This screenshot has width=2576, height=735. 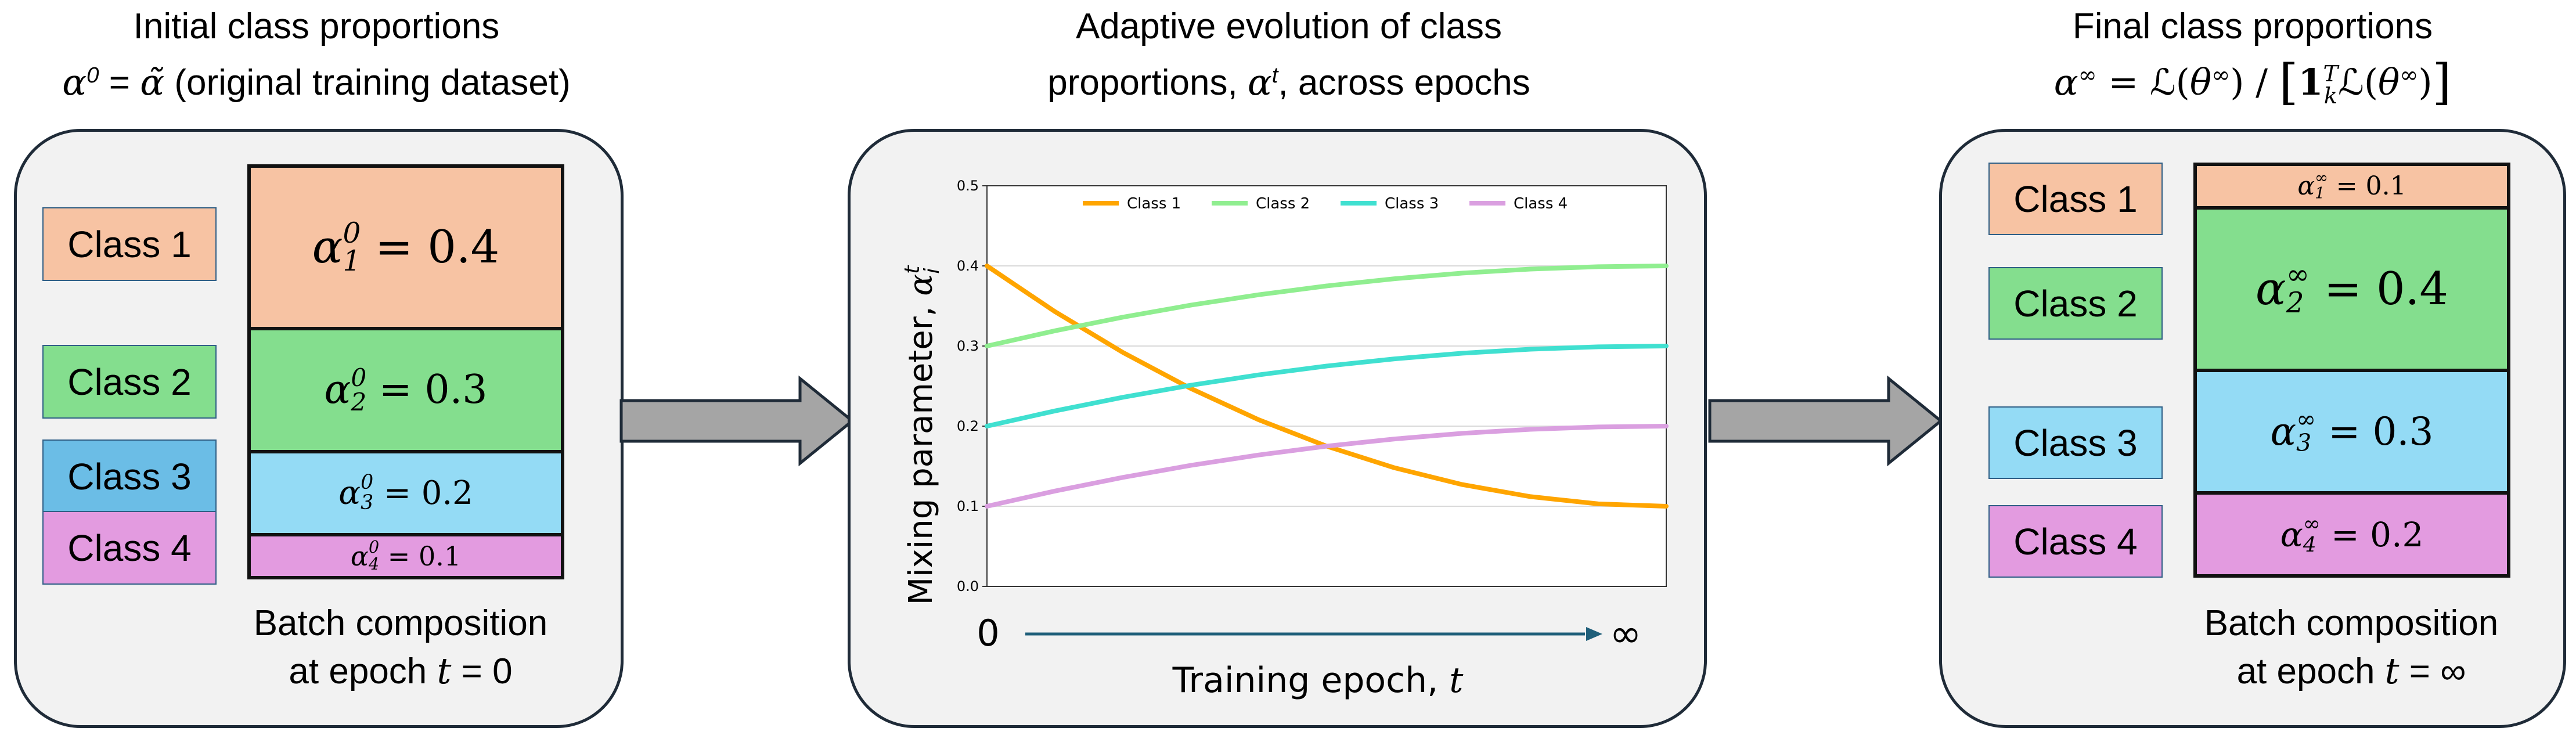 What do you see at coordinates (129, 476) in the screenshot?
I see `left-legend-class-3: Class 3` at bounding box center [129, 476].